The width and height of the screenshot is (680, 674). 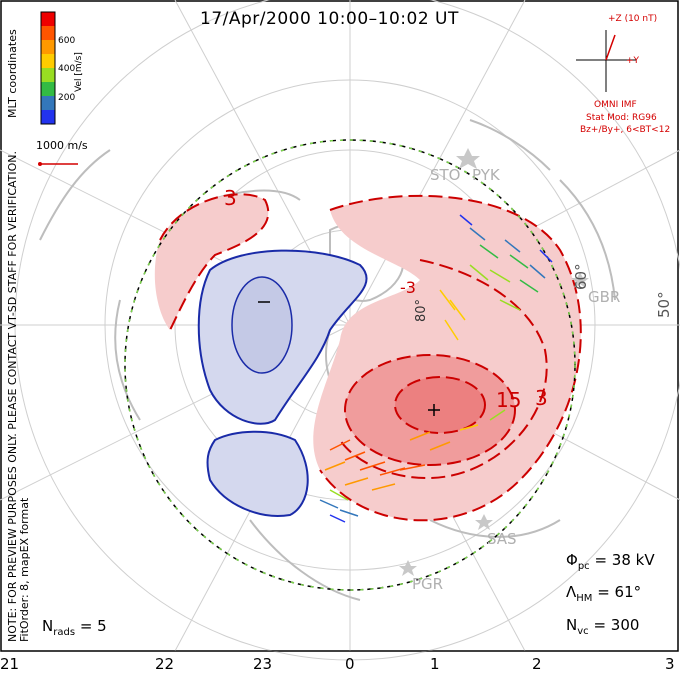 What do you see at coordinates (621, 118) in the screenshot?
I see `imf-model: Stat Mod: RG96` at bounding box center [621, 118].